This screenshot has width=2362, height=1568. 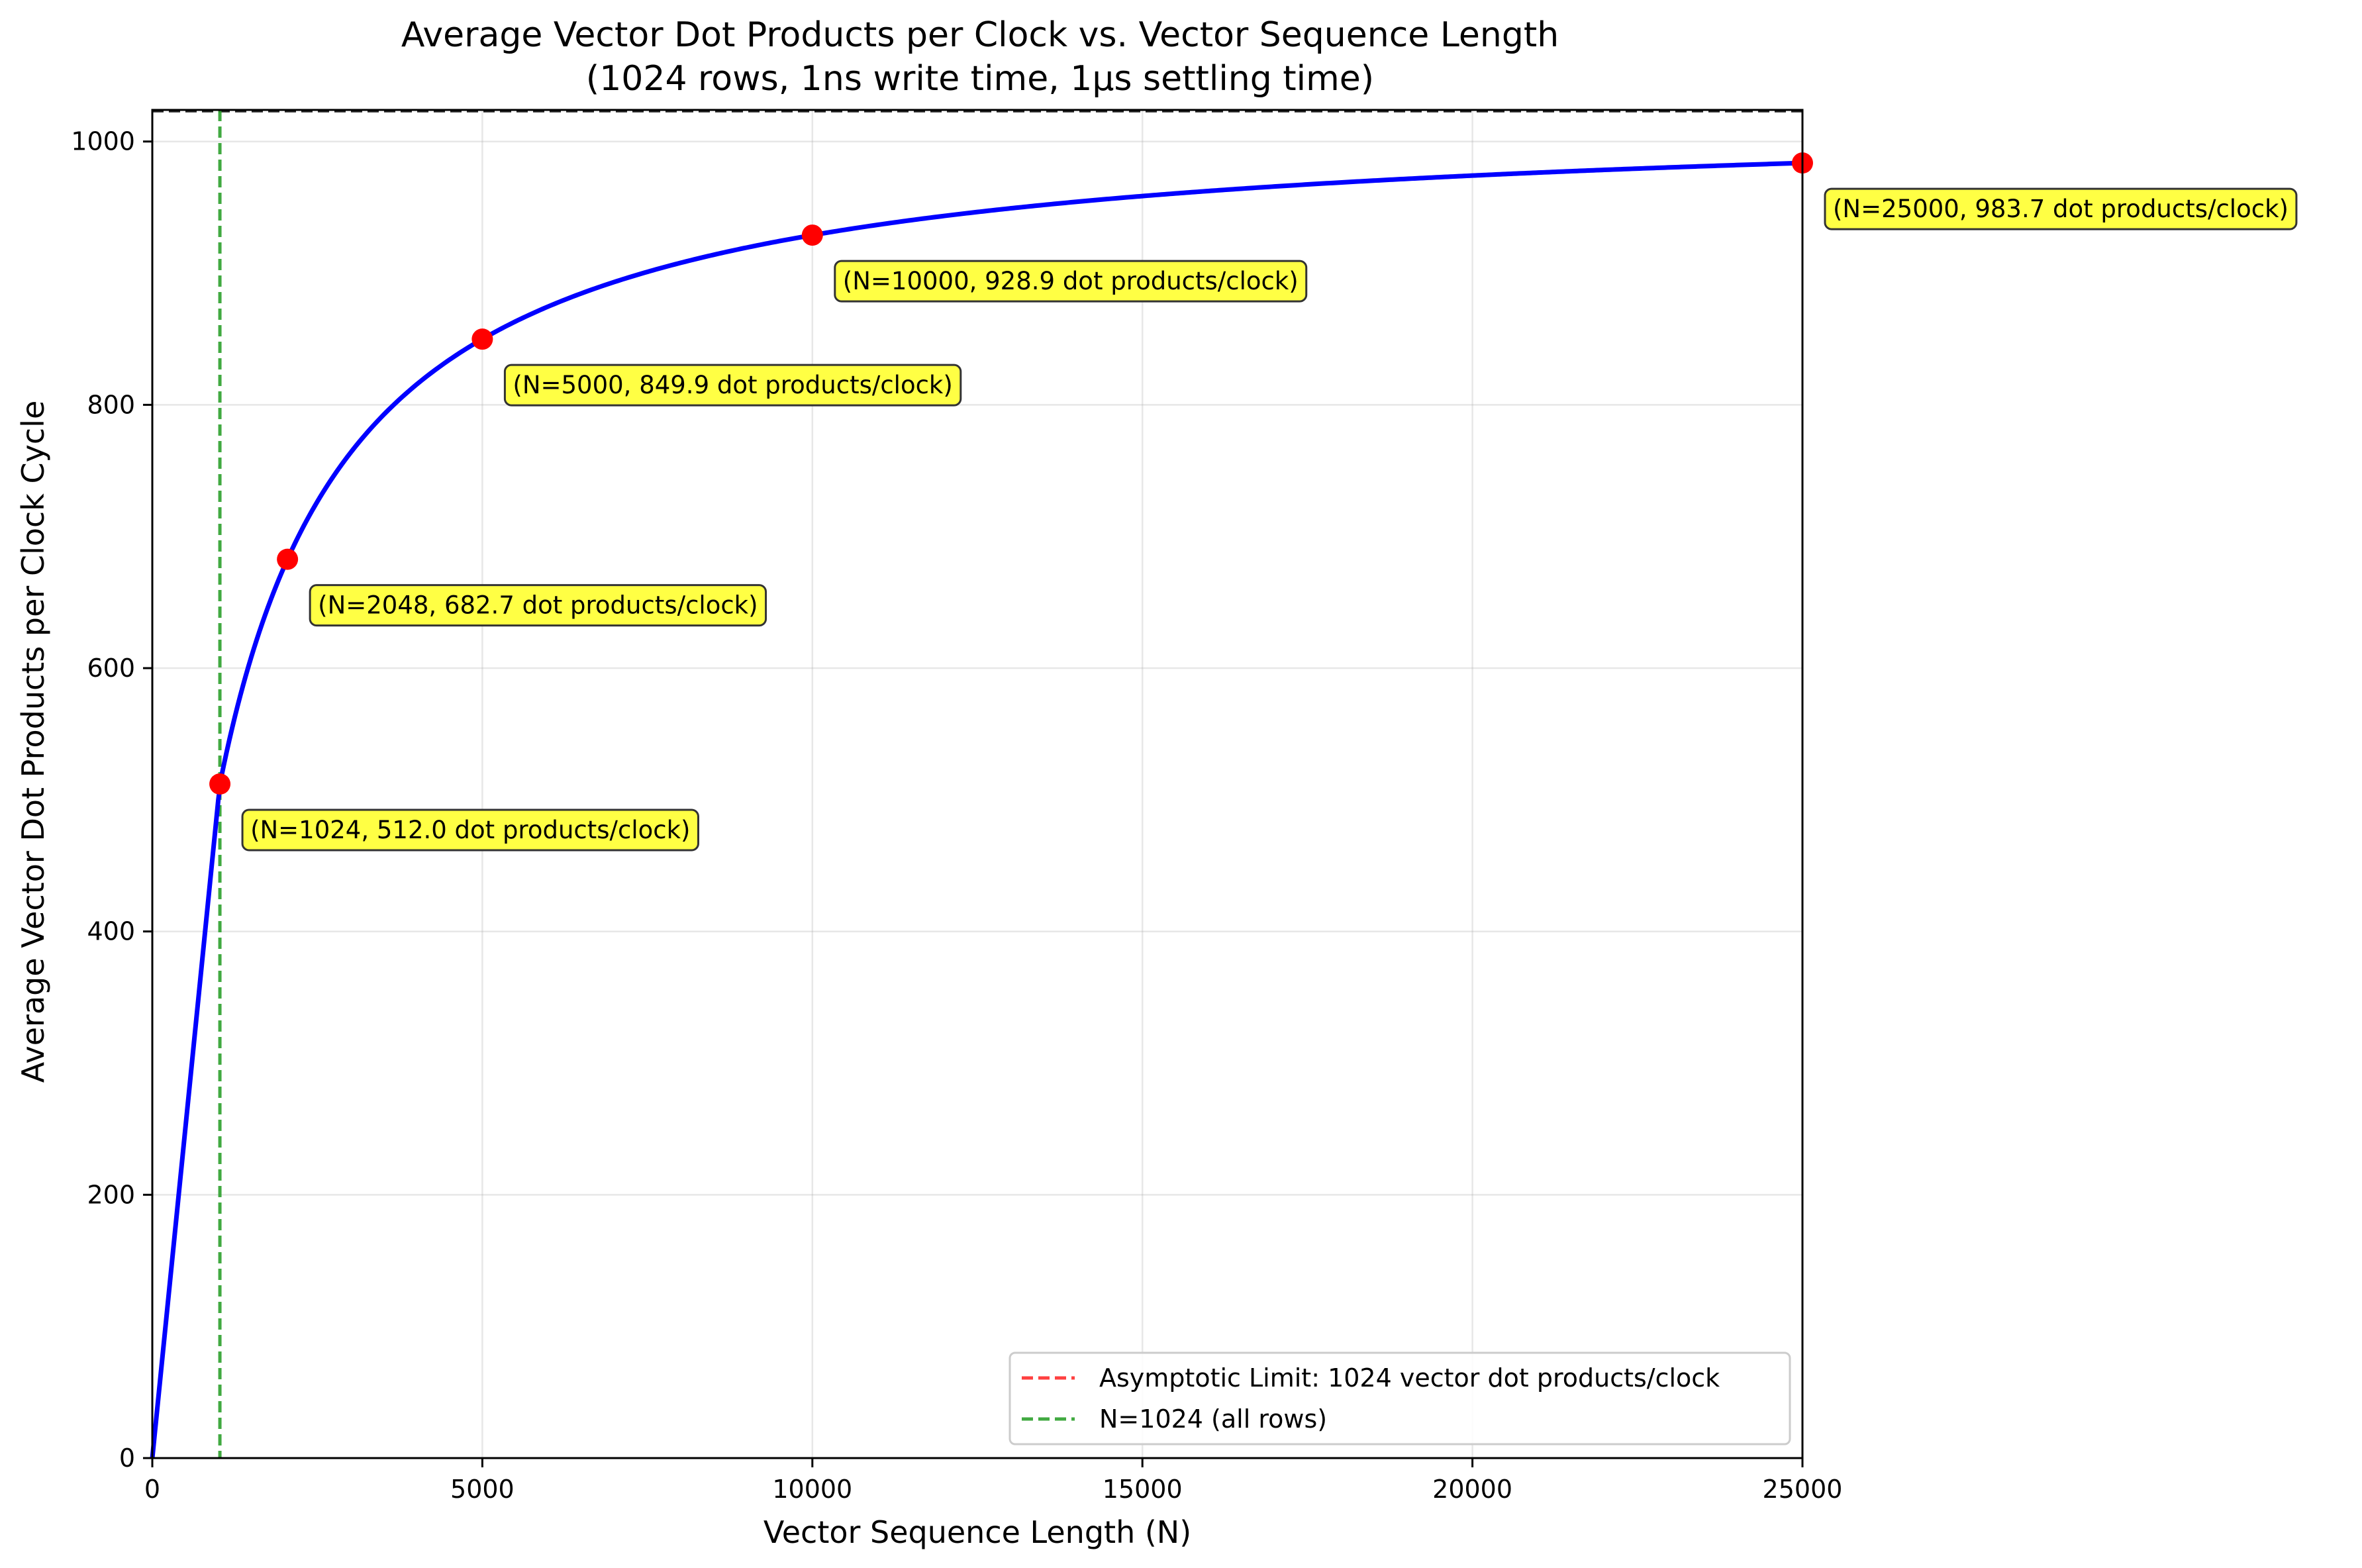 I want to click on annotation-label: (N=5000, 849.9 dot products/clock), so click(x=732, y=385).